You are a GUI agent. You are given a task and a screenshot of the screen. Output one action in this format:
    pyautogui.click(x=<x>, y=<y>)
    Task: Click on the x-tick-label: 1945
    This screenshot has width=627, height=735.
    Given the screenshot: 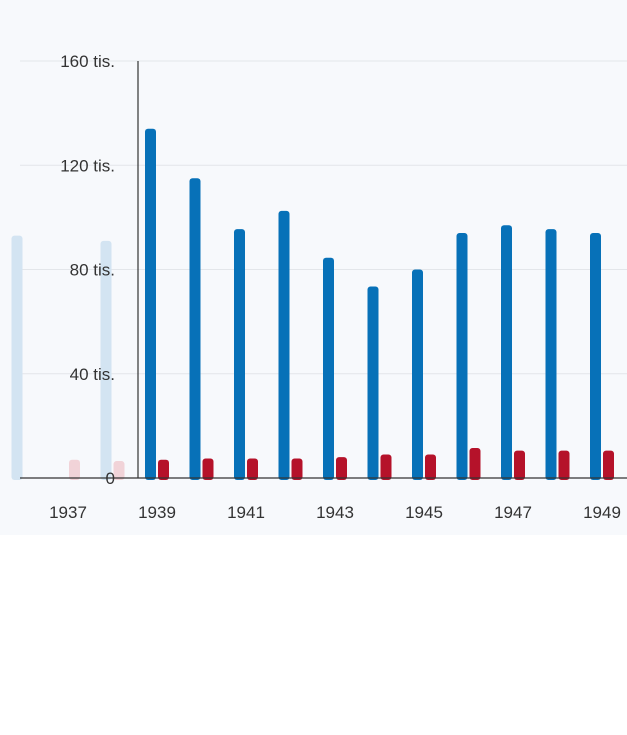 What is the action you would take?
    pyautogui.click(x=424, y=512)
    